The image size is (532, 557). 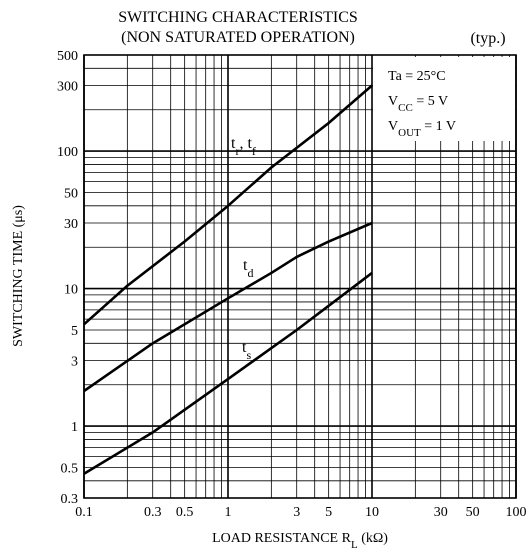 I want to click on series-label: td, so click(x=248, y=268).